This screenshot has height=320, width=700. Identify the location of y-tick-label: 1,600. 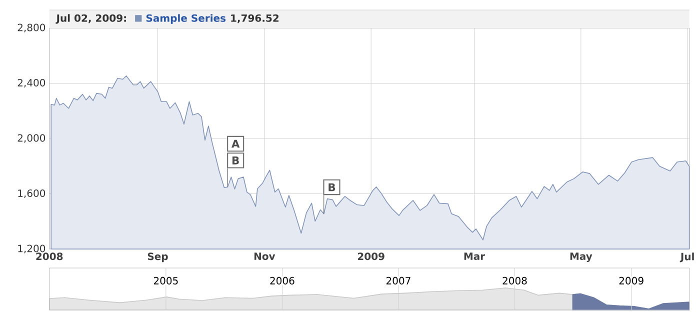
(32, 193).